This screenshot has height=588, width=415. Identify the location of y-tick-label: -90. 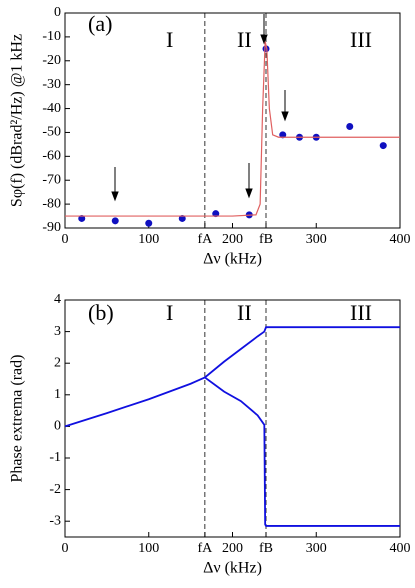
(51, 227).